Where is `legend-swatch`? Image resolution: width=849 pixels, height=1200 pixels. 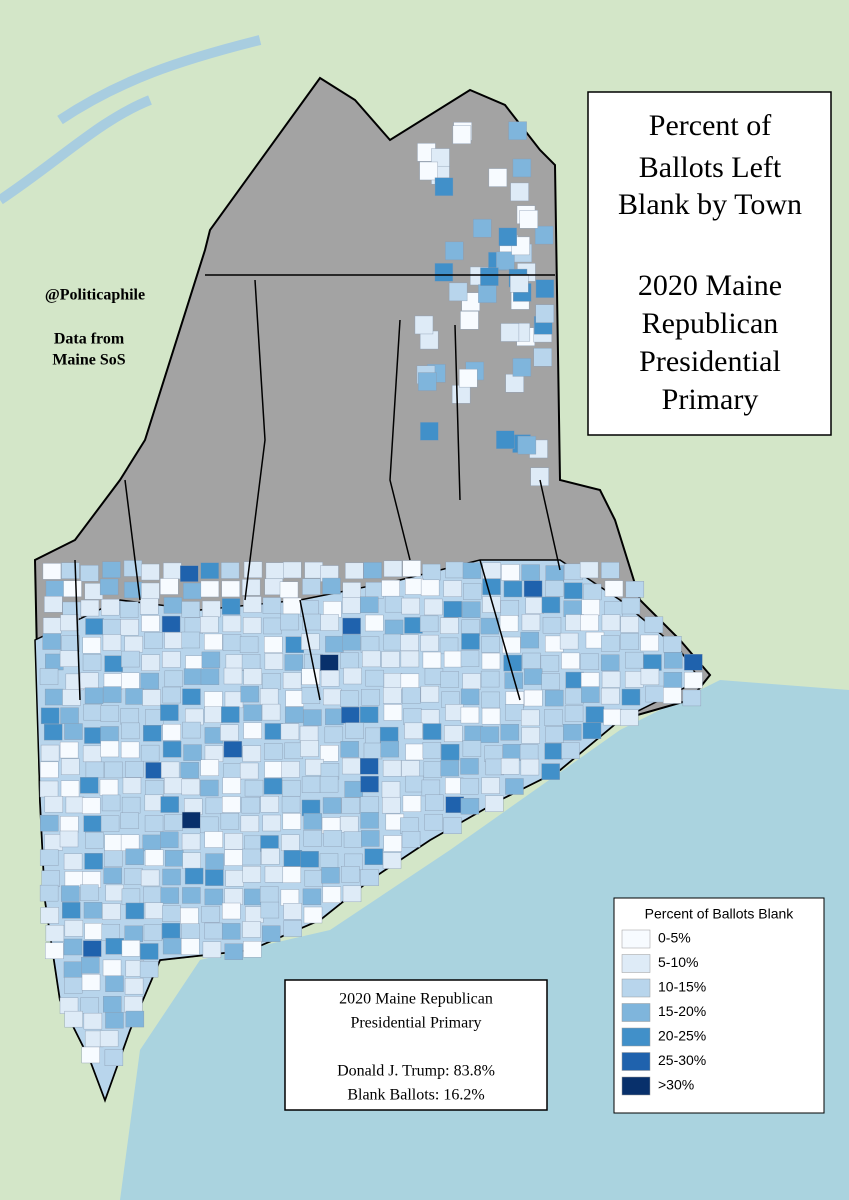 legend-swatch is located at coordinates (636, 939).